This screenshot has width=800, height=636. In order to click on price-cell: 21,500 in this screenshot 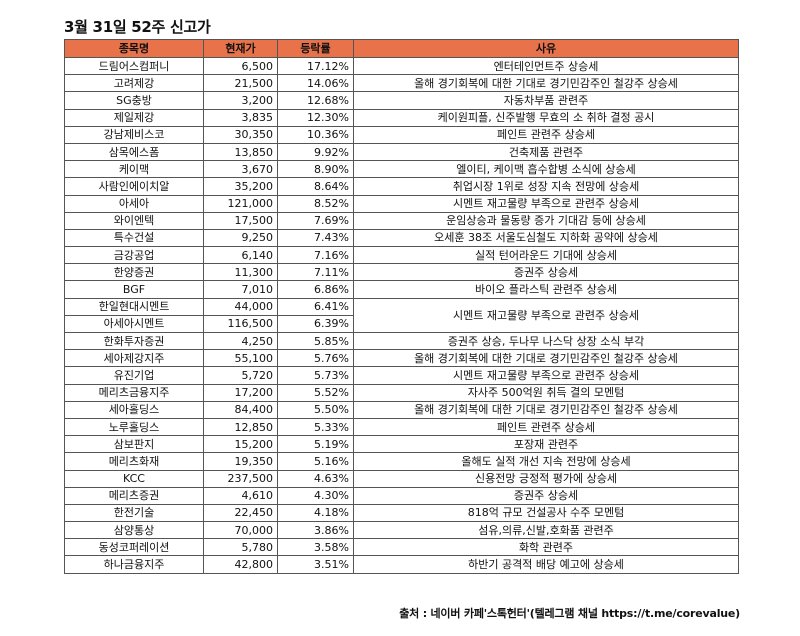, I will do `click(240, 83)`.